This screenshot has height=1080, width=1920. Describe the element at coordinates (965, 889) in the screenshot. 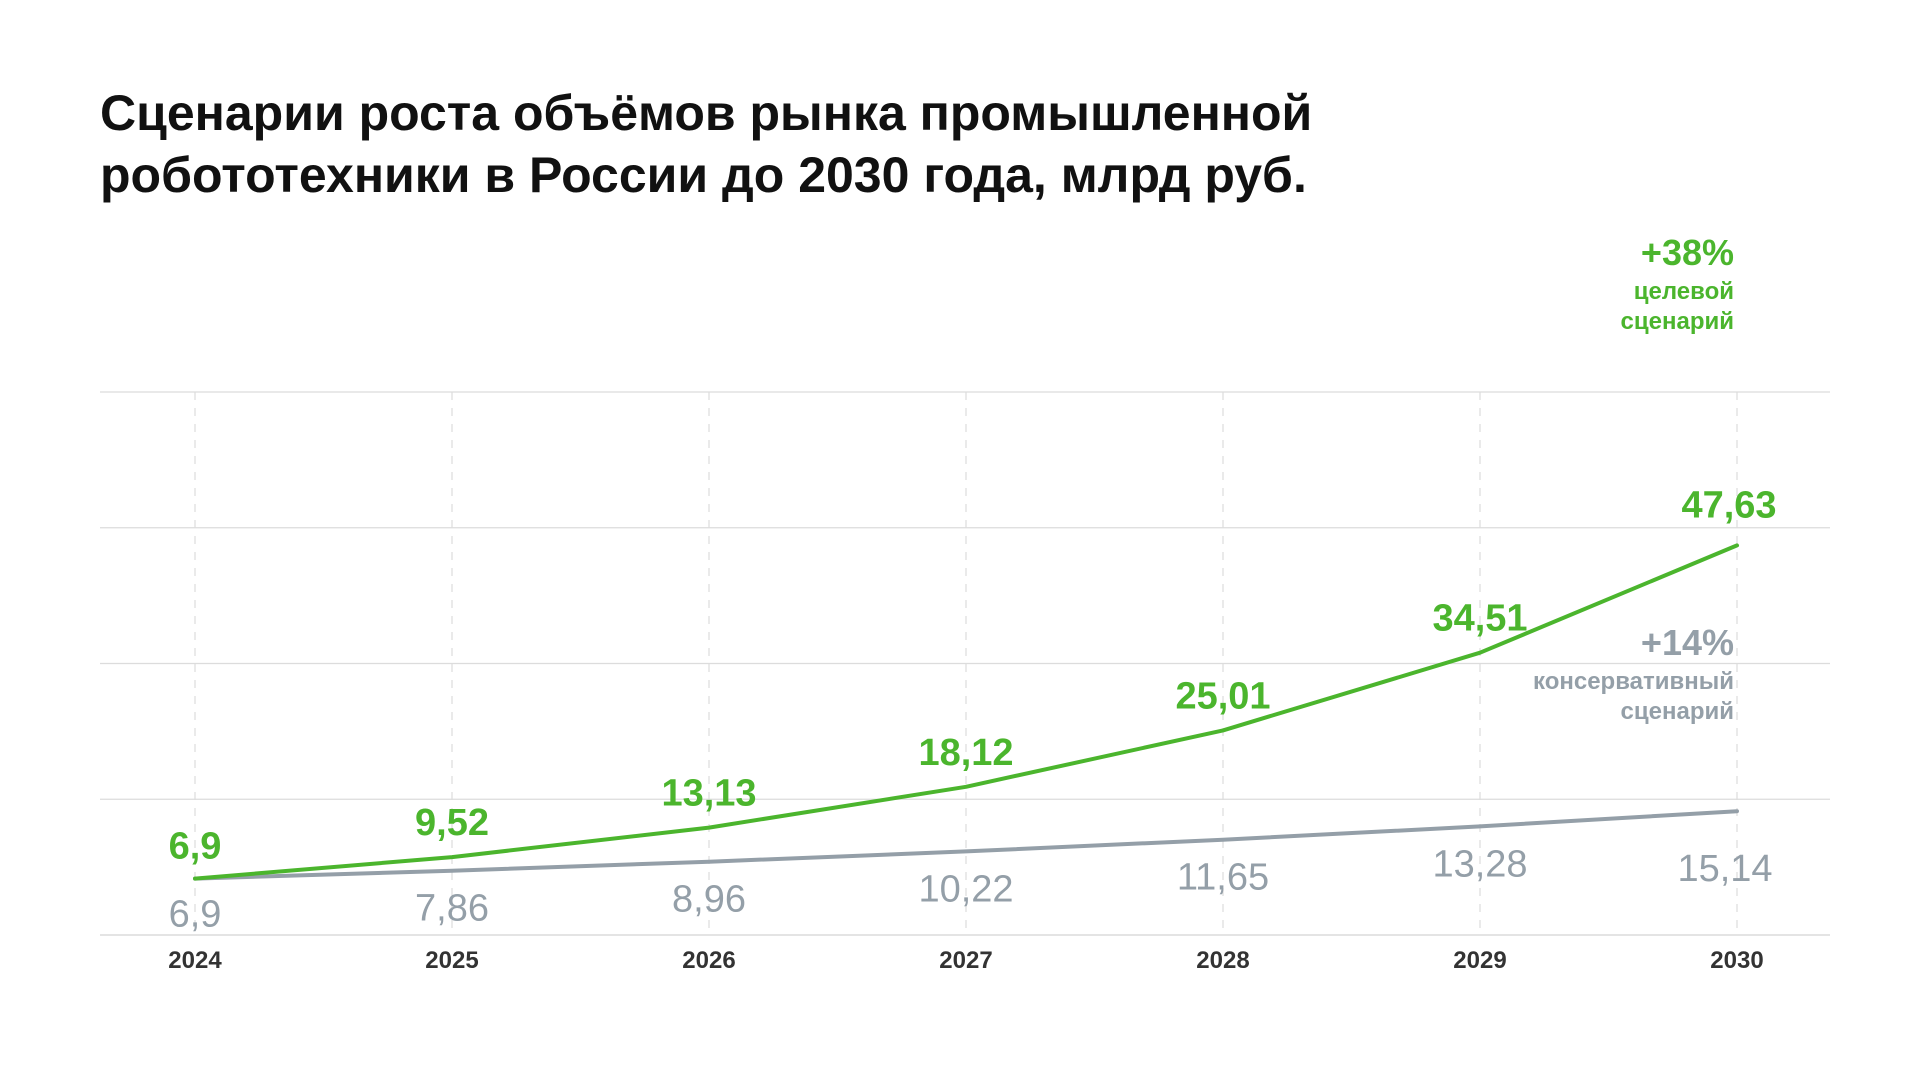

I see `data-label-conservative: 10,22` at that location.